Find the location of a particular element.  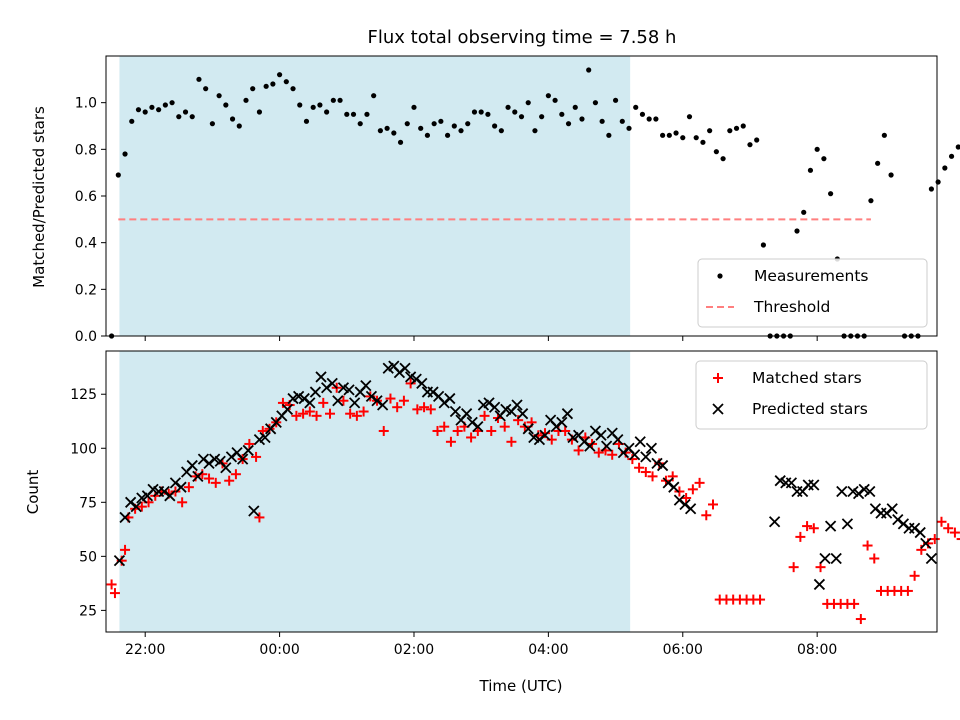

ratio-legend: Measurements Threshold is located at coordinates (812, 293).